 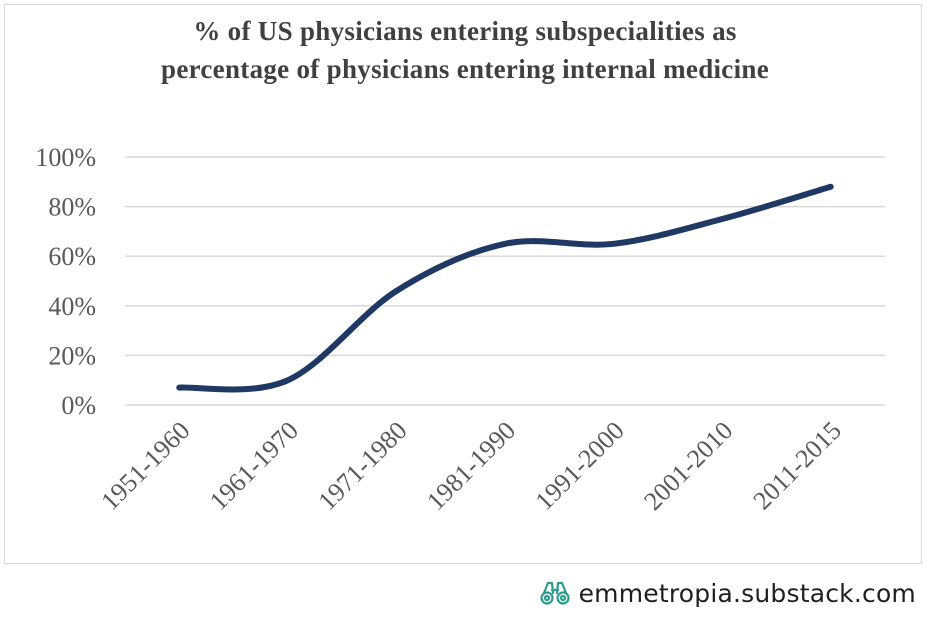 I want to click on x-tick-label: 1981-1990, so click(x=471, y=466).